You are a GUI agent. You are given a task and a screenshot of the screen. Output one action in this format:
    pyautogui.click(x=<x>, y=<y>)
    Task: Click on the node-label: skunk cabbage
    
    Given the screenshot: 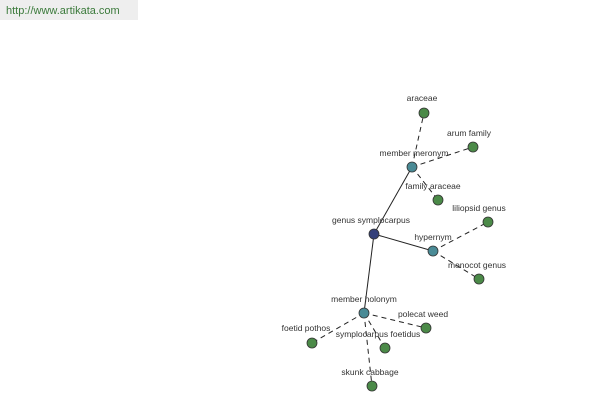 What is the action you would take?
    pyautogui.click(x=369, y=372)
    